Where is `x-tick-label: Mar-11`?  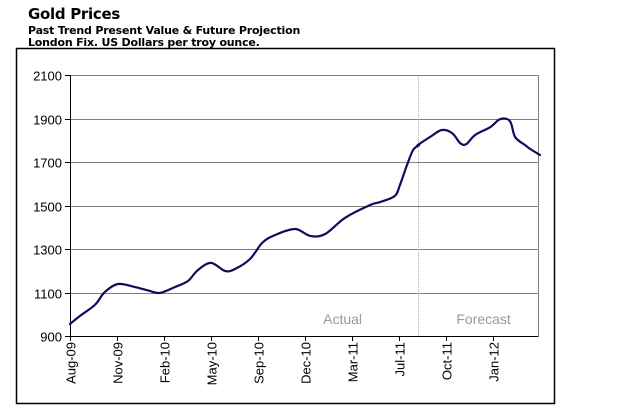
x-tick-label: Mar-11 is located at coordinates (353, 362).